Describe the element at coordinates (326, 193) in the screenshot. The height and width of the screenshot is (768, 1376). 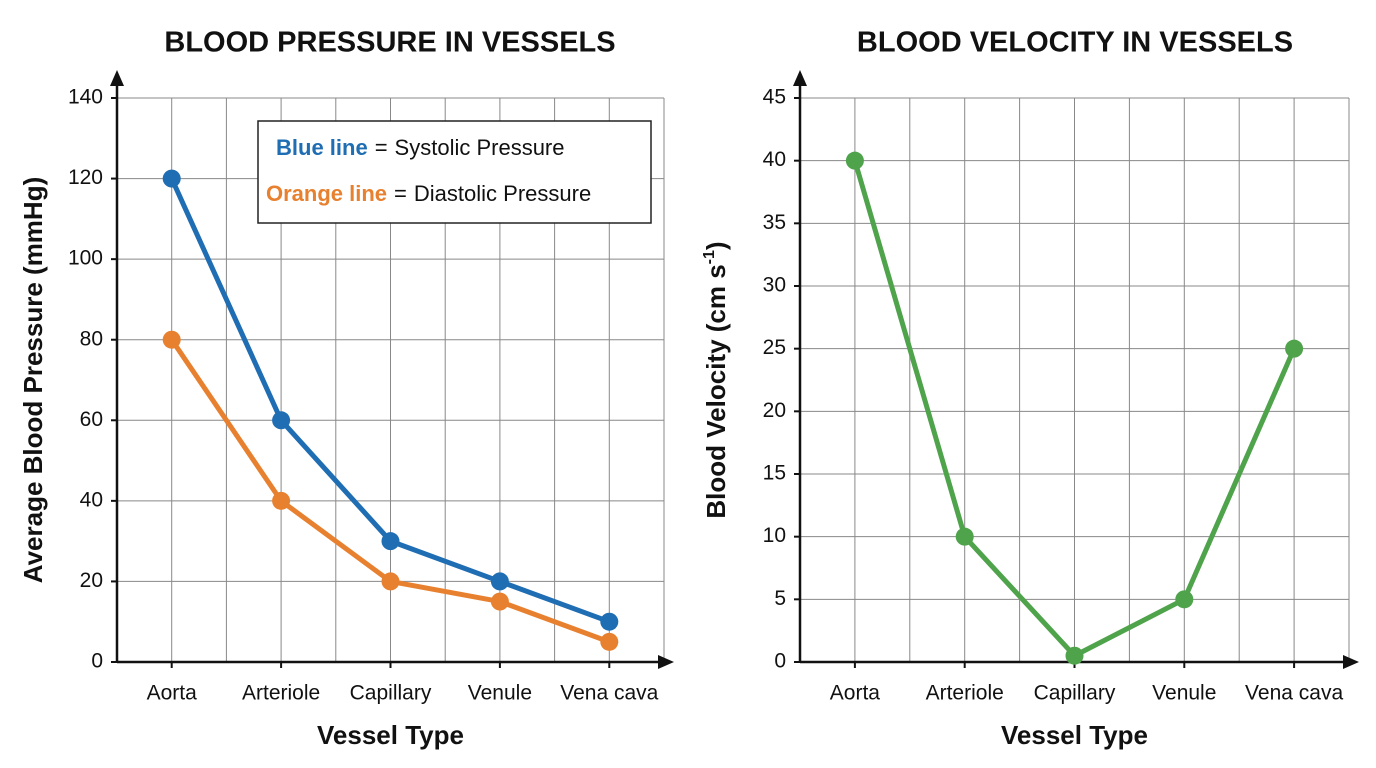
I see `legend-key: Orange line` at that location.